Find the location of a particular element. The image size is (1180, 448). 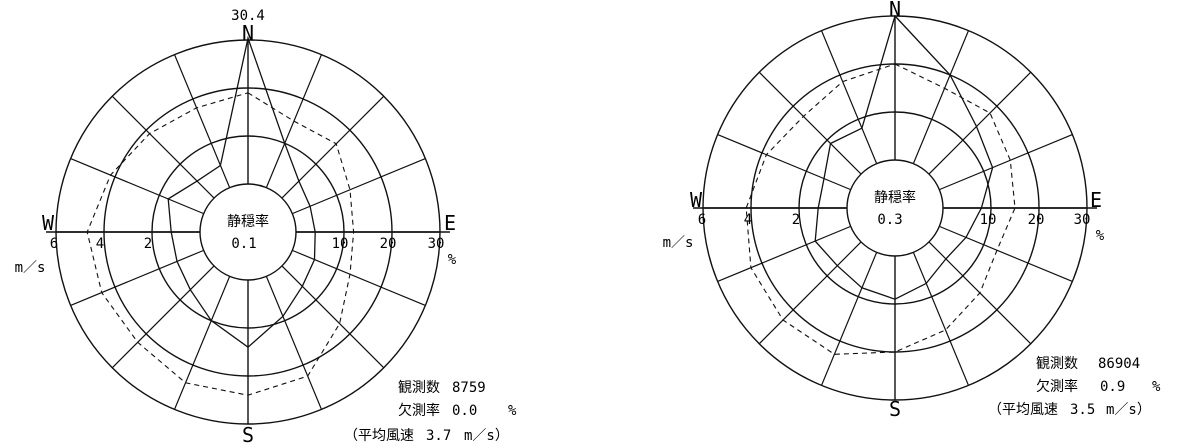

max-frequency-label: 30.4 is located at coordinates (248, 16).